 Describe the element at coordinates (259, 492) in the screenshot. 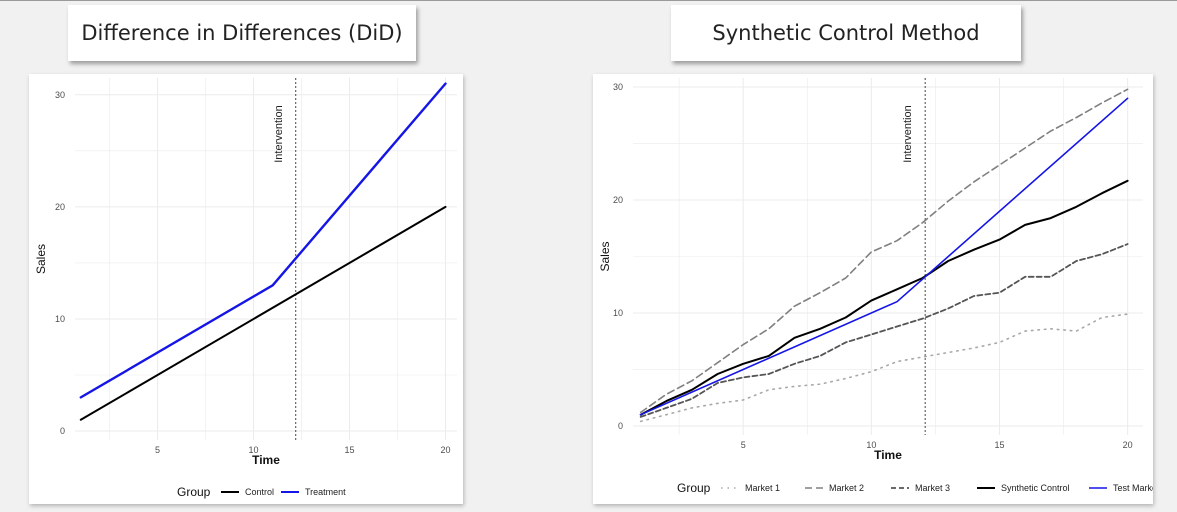

I see `legend-label-control: Control` at that location.